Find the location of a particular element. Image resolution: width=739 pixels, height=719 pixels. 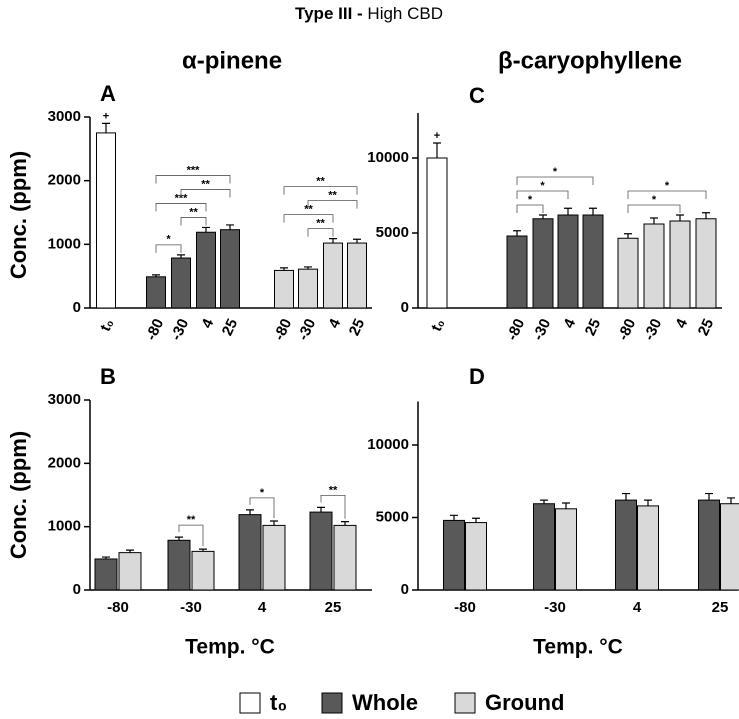

title-rest: High CBD is located at coordinates (405, 13).